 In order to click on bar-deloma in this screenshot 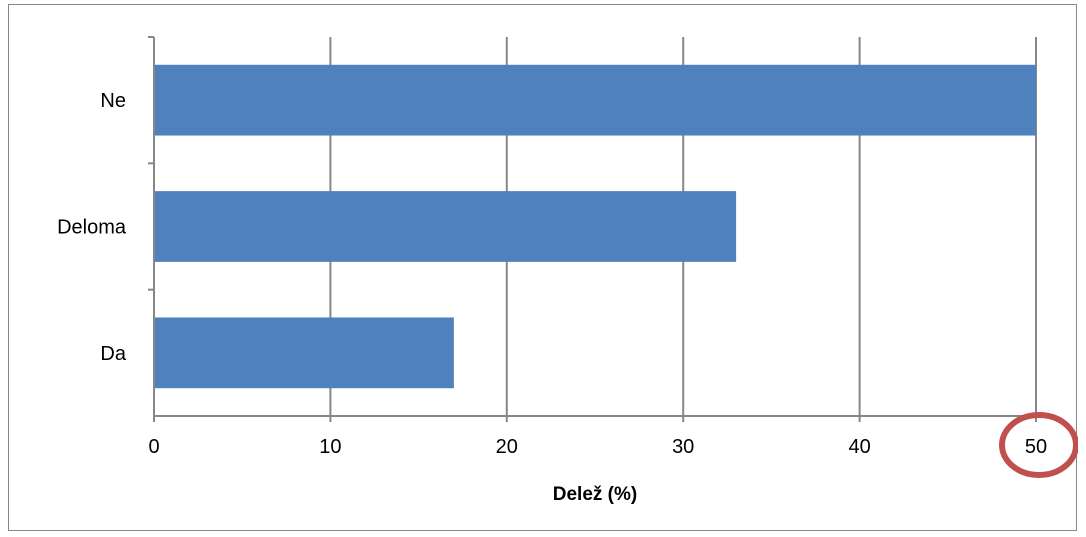, I will do `click(446, 226)`.